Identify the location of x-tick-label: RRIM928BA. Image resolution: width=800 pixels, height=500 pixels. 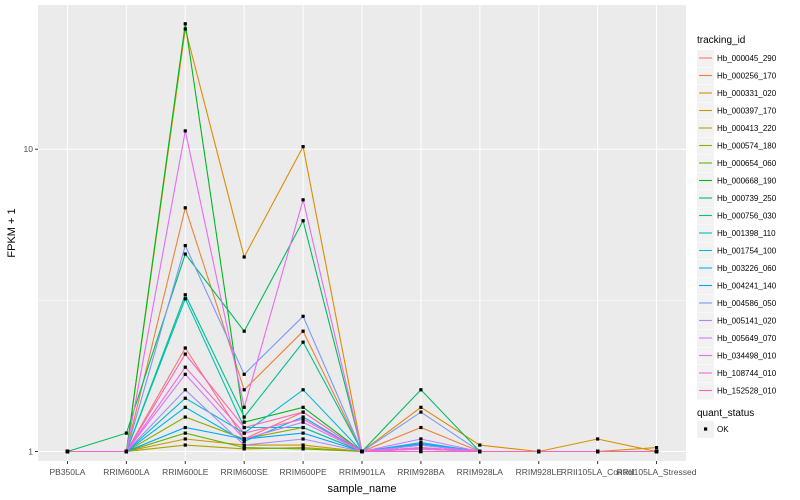
(421, 472).